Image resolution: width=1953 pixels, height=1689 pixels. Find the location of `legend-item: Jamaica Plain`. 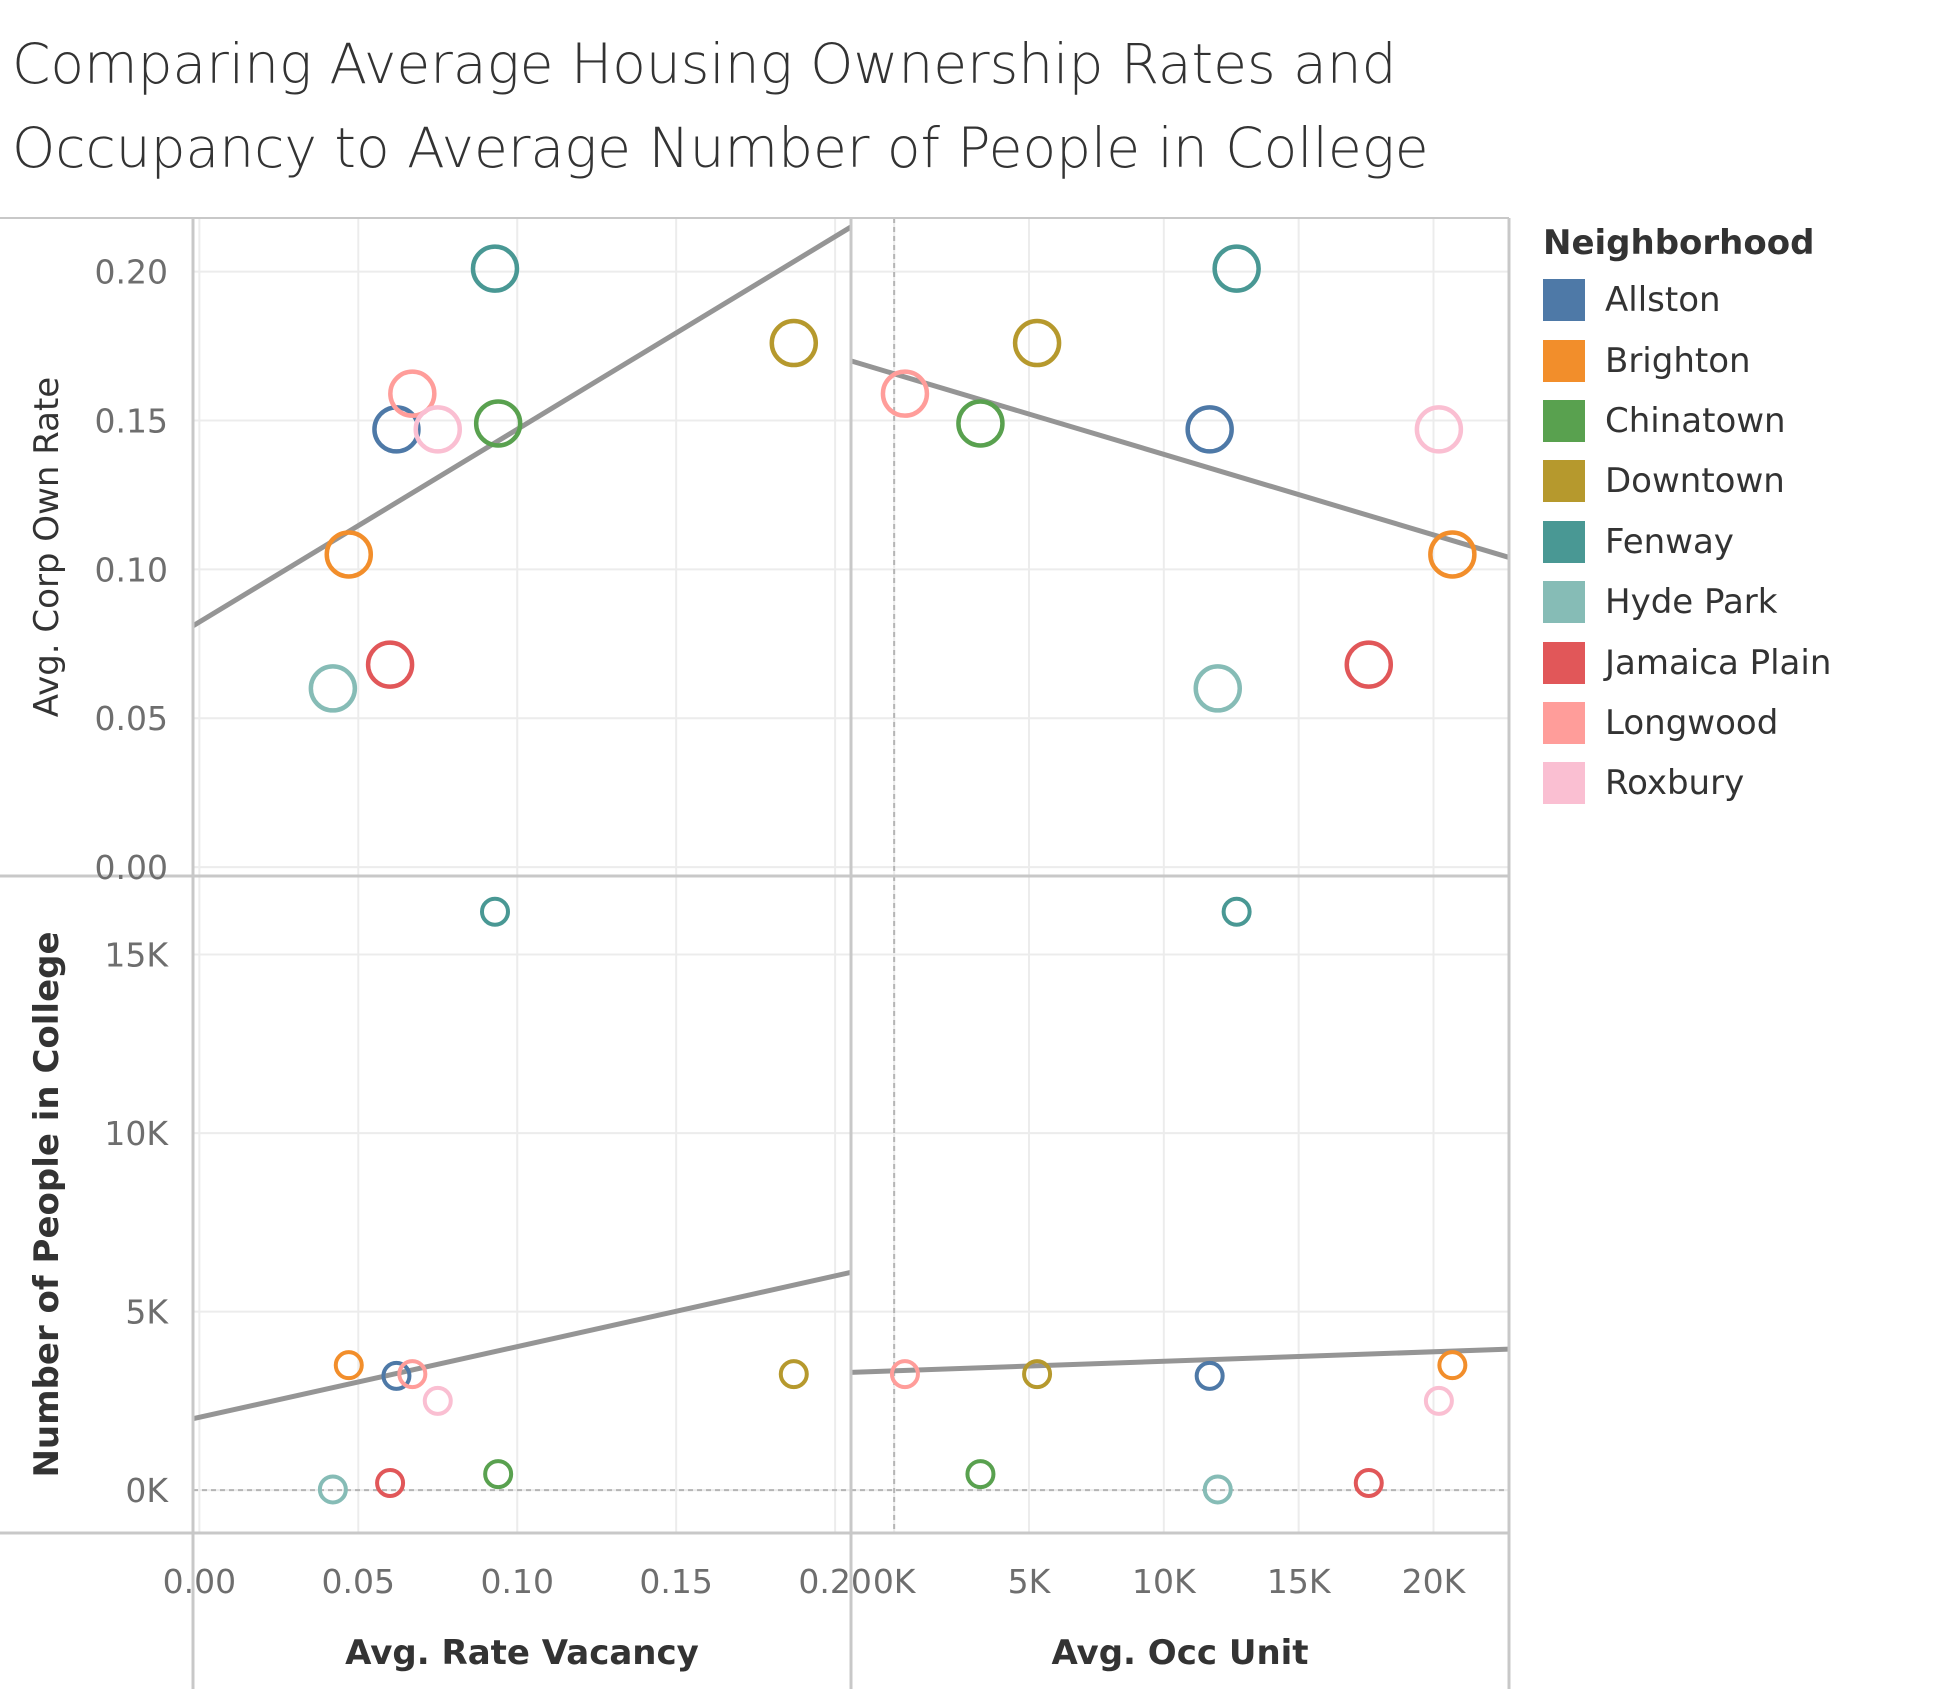

legend-item: Jamaica Plain is located at coordinates (1687, 662).